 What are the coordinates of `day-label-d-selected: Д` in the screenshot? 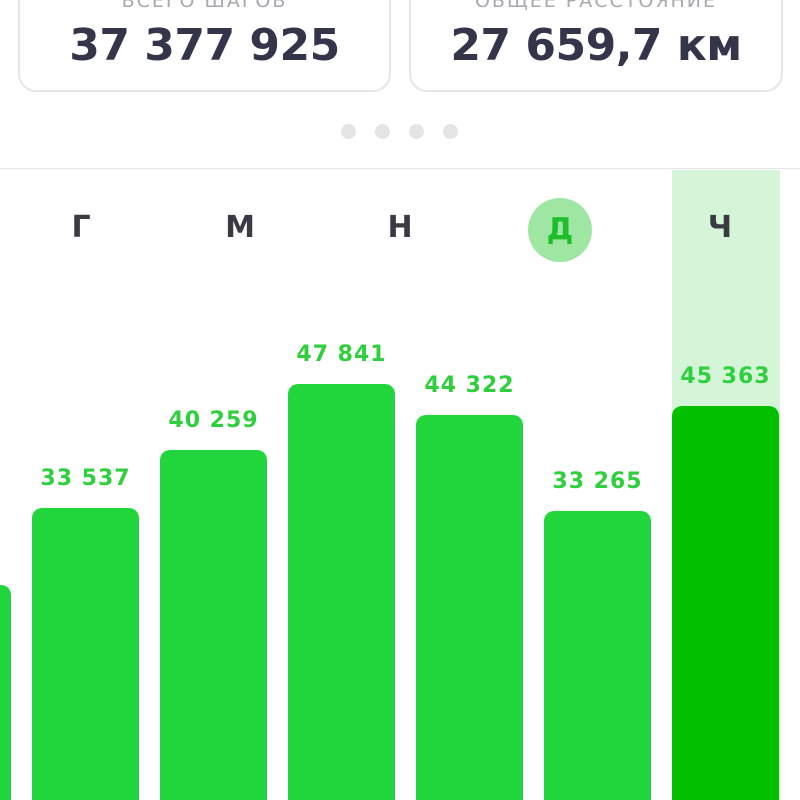 It's located at (560, 230).